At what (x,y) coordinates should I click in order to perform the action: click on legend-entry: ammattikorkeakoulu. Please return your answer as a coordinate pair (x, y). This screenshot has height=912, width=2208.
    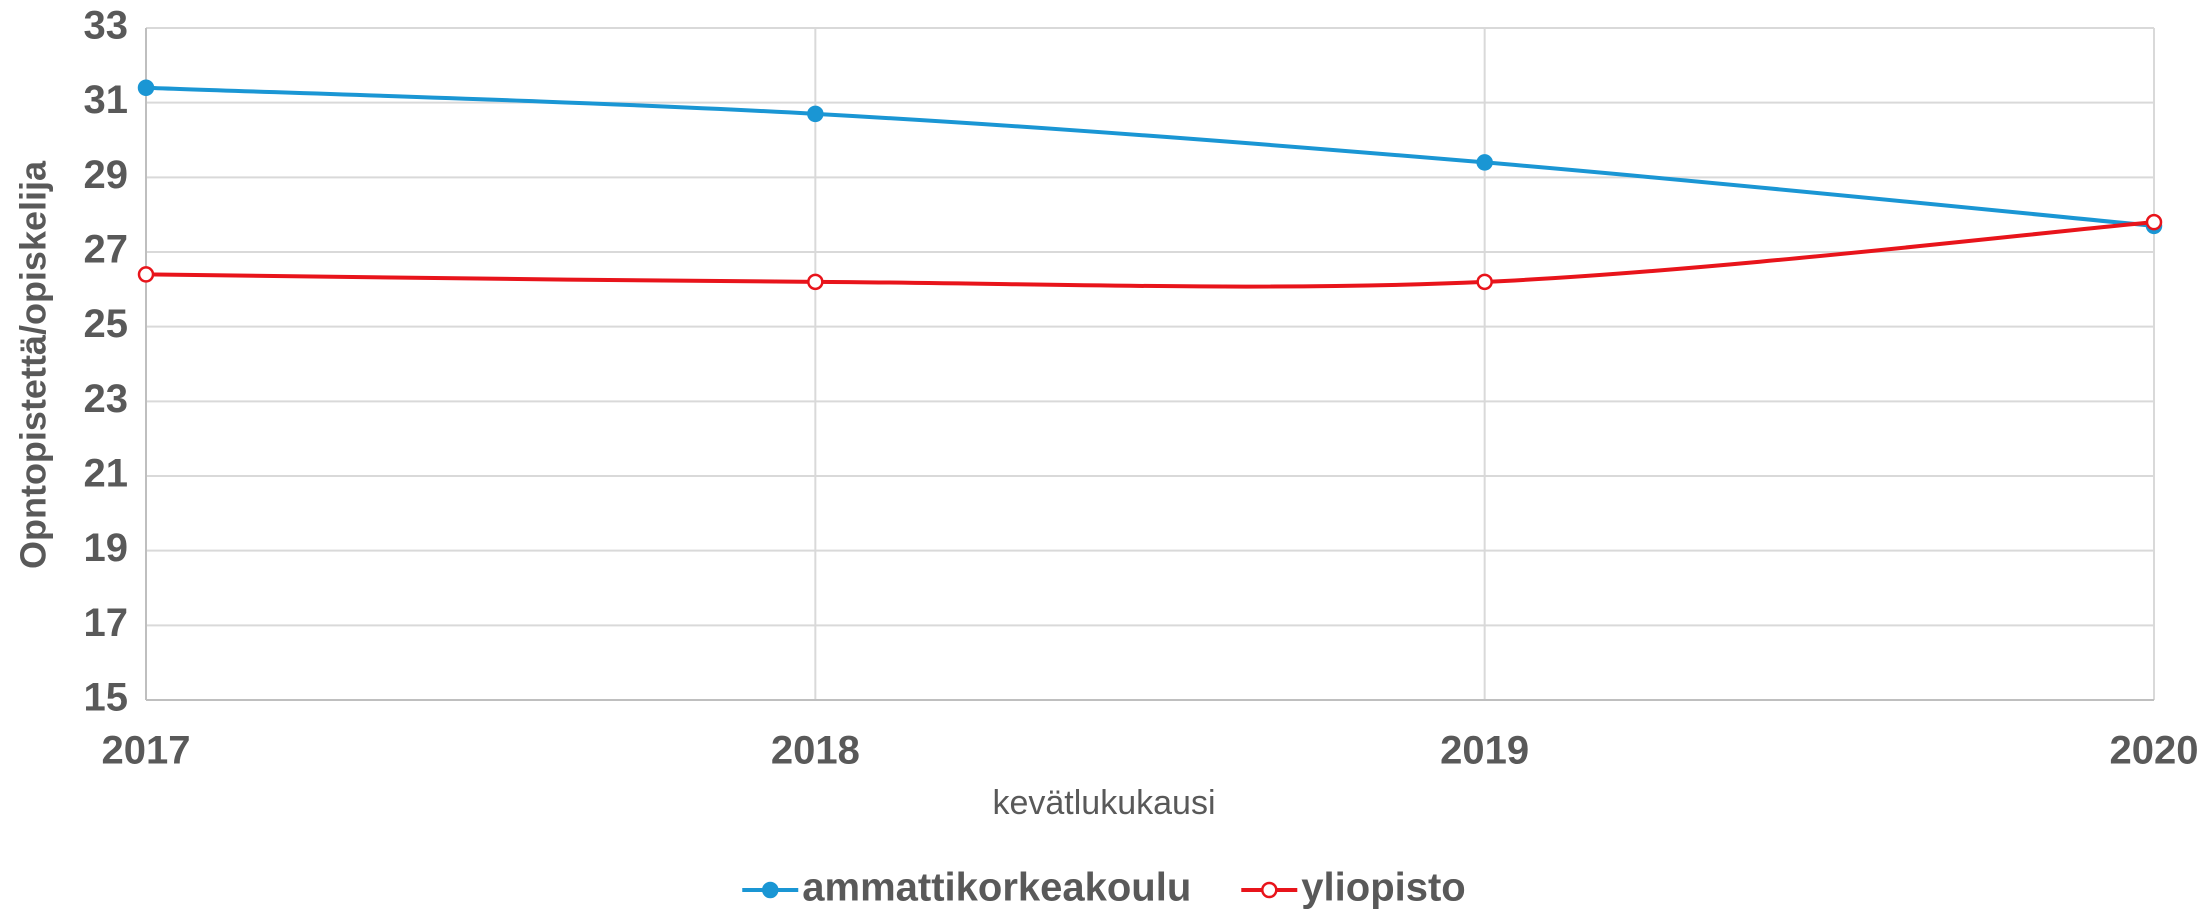
    Looking at the image, I should click on (966, 888).